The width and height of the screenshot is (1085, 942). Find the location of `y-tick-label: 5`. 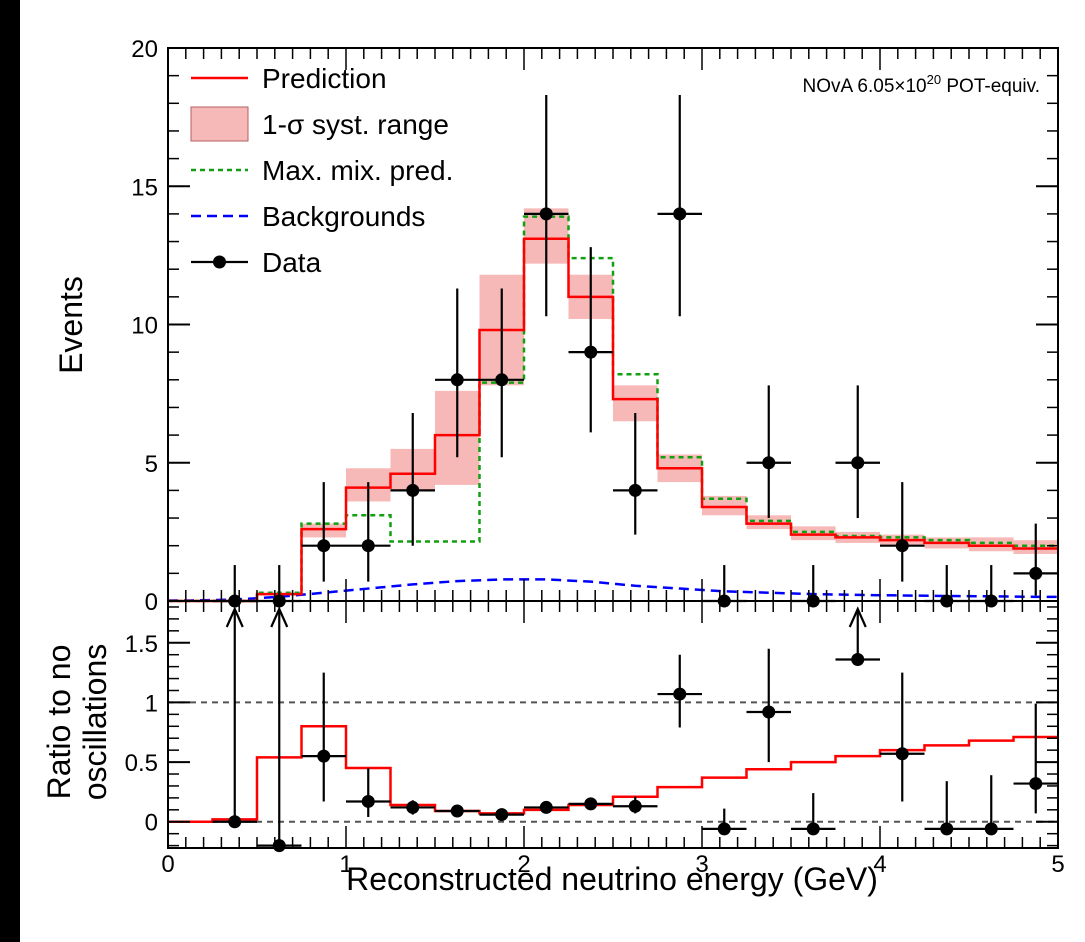

y-tick-label: 5 is located at coordinates (151, 464).